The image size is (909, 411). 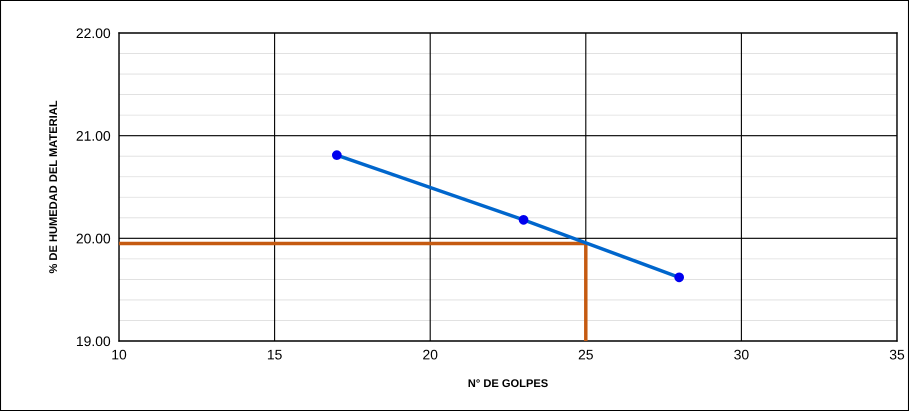 I want to click on y-axis-title: % DE HUMEDAD DEL MATERIAL, so click(x=53, y=187).